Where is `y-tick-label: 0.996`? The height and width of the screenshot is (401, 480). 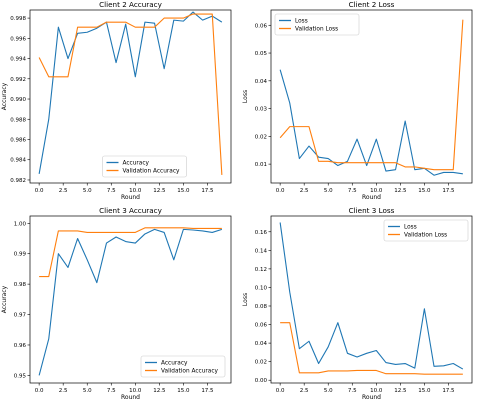 y-tick-label: 0.996 is located at coordinates (18, 39).